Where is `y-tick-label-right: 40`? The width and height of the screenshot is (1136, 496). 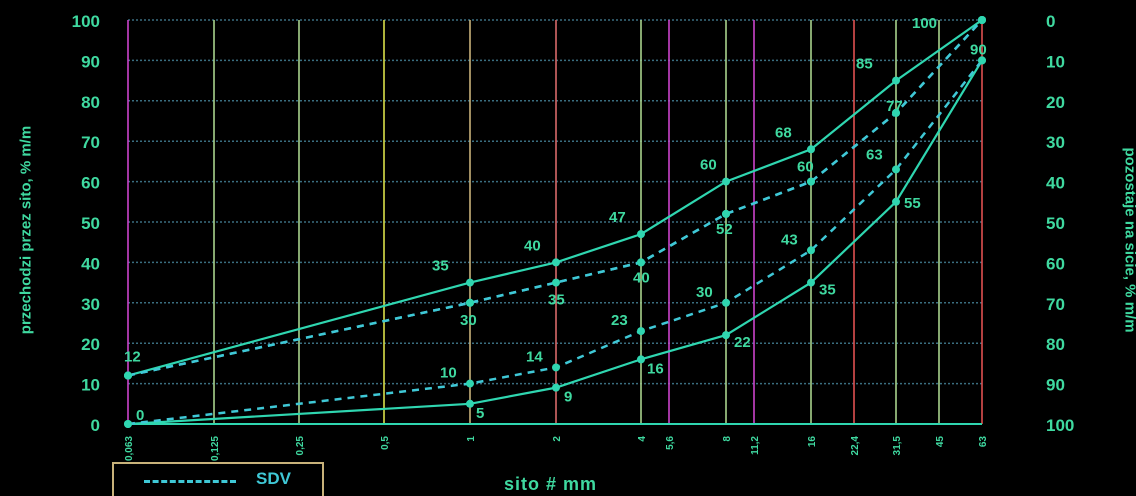
y-tick-label-right: 40 is located at coordinates (1055, 183).